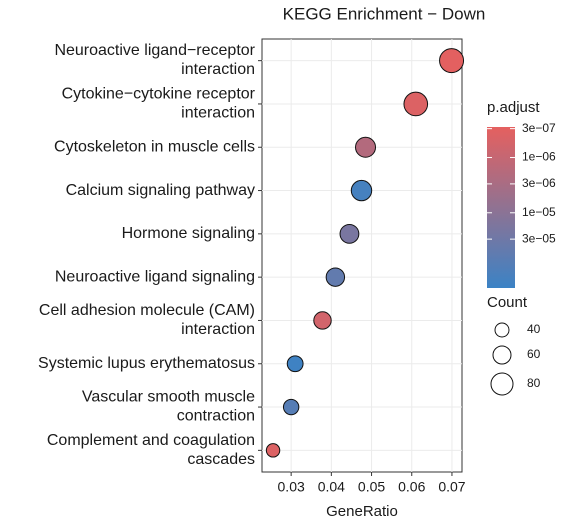  Describe the element at coordinates (331, 487) in the screenshot. I see `x-tick-label: 0.04` at that location.